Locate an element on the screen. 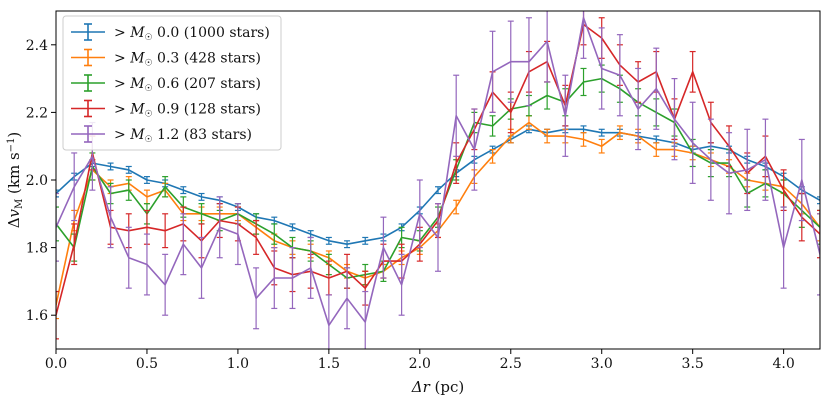 The width and height of the screenshot is (830, 401). y-tick-label: 2.2 is located at coordinates (37, 113).